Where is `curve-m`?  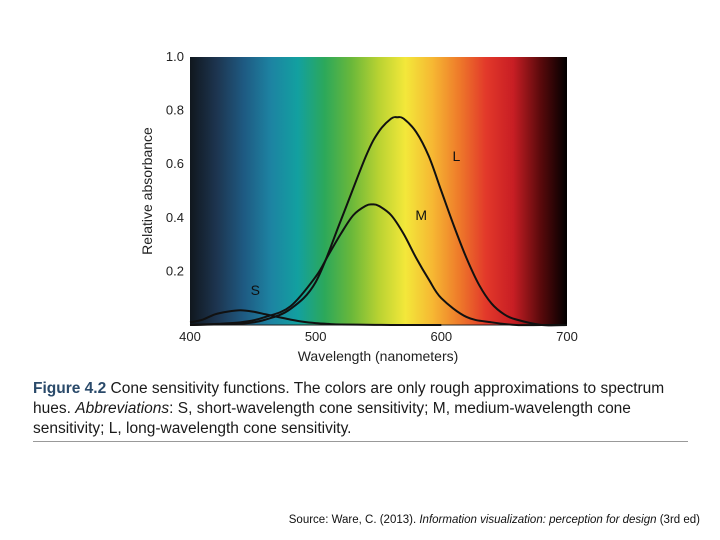 curve-m is located at coordinates (378, 265).